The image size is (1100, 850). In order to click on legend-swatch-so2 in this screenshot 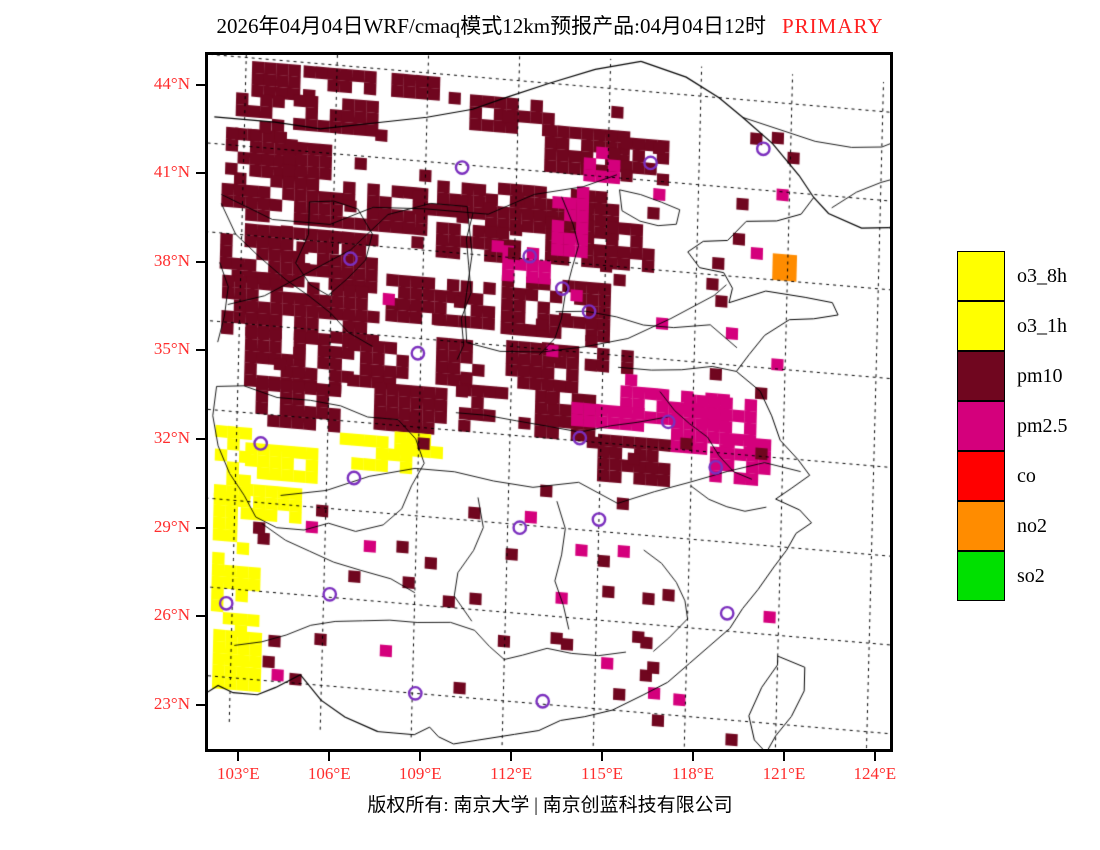, I will do `click(981, 576)`.